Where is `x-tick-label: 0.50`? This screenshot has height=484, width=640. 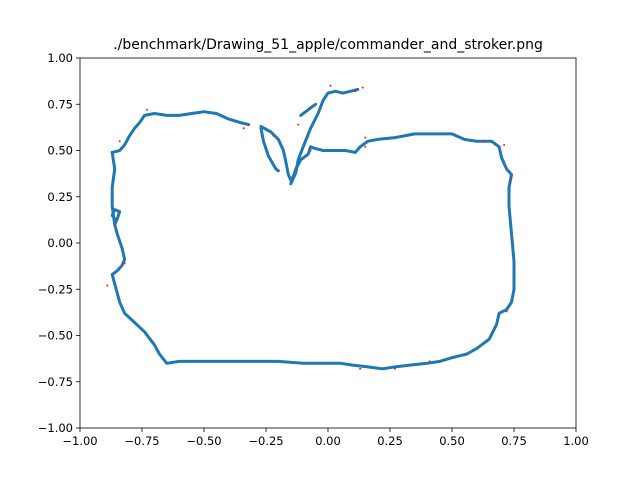
x-tick-label: 0.50 is located at coordinates (452, 441).